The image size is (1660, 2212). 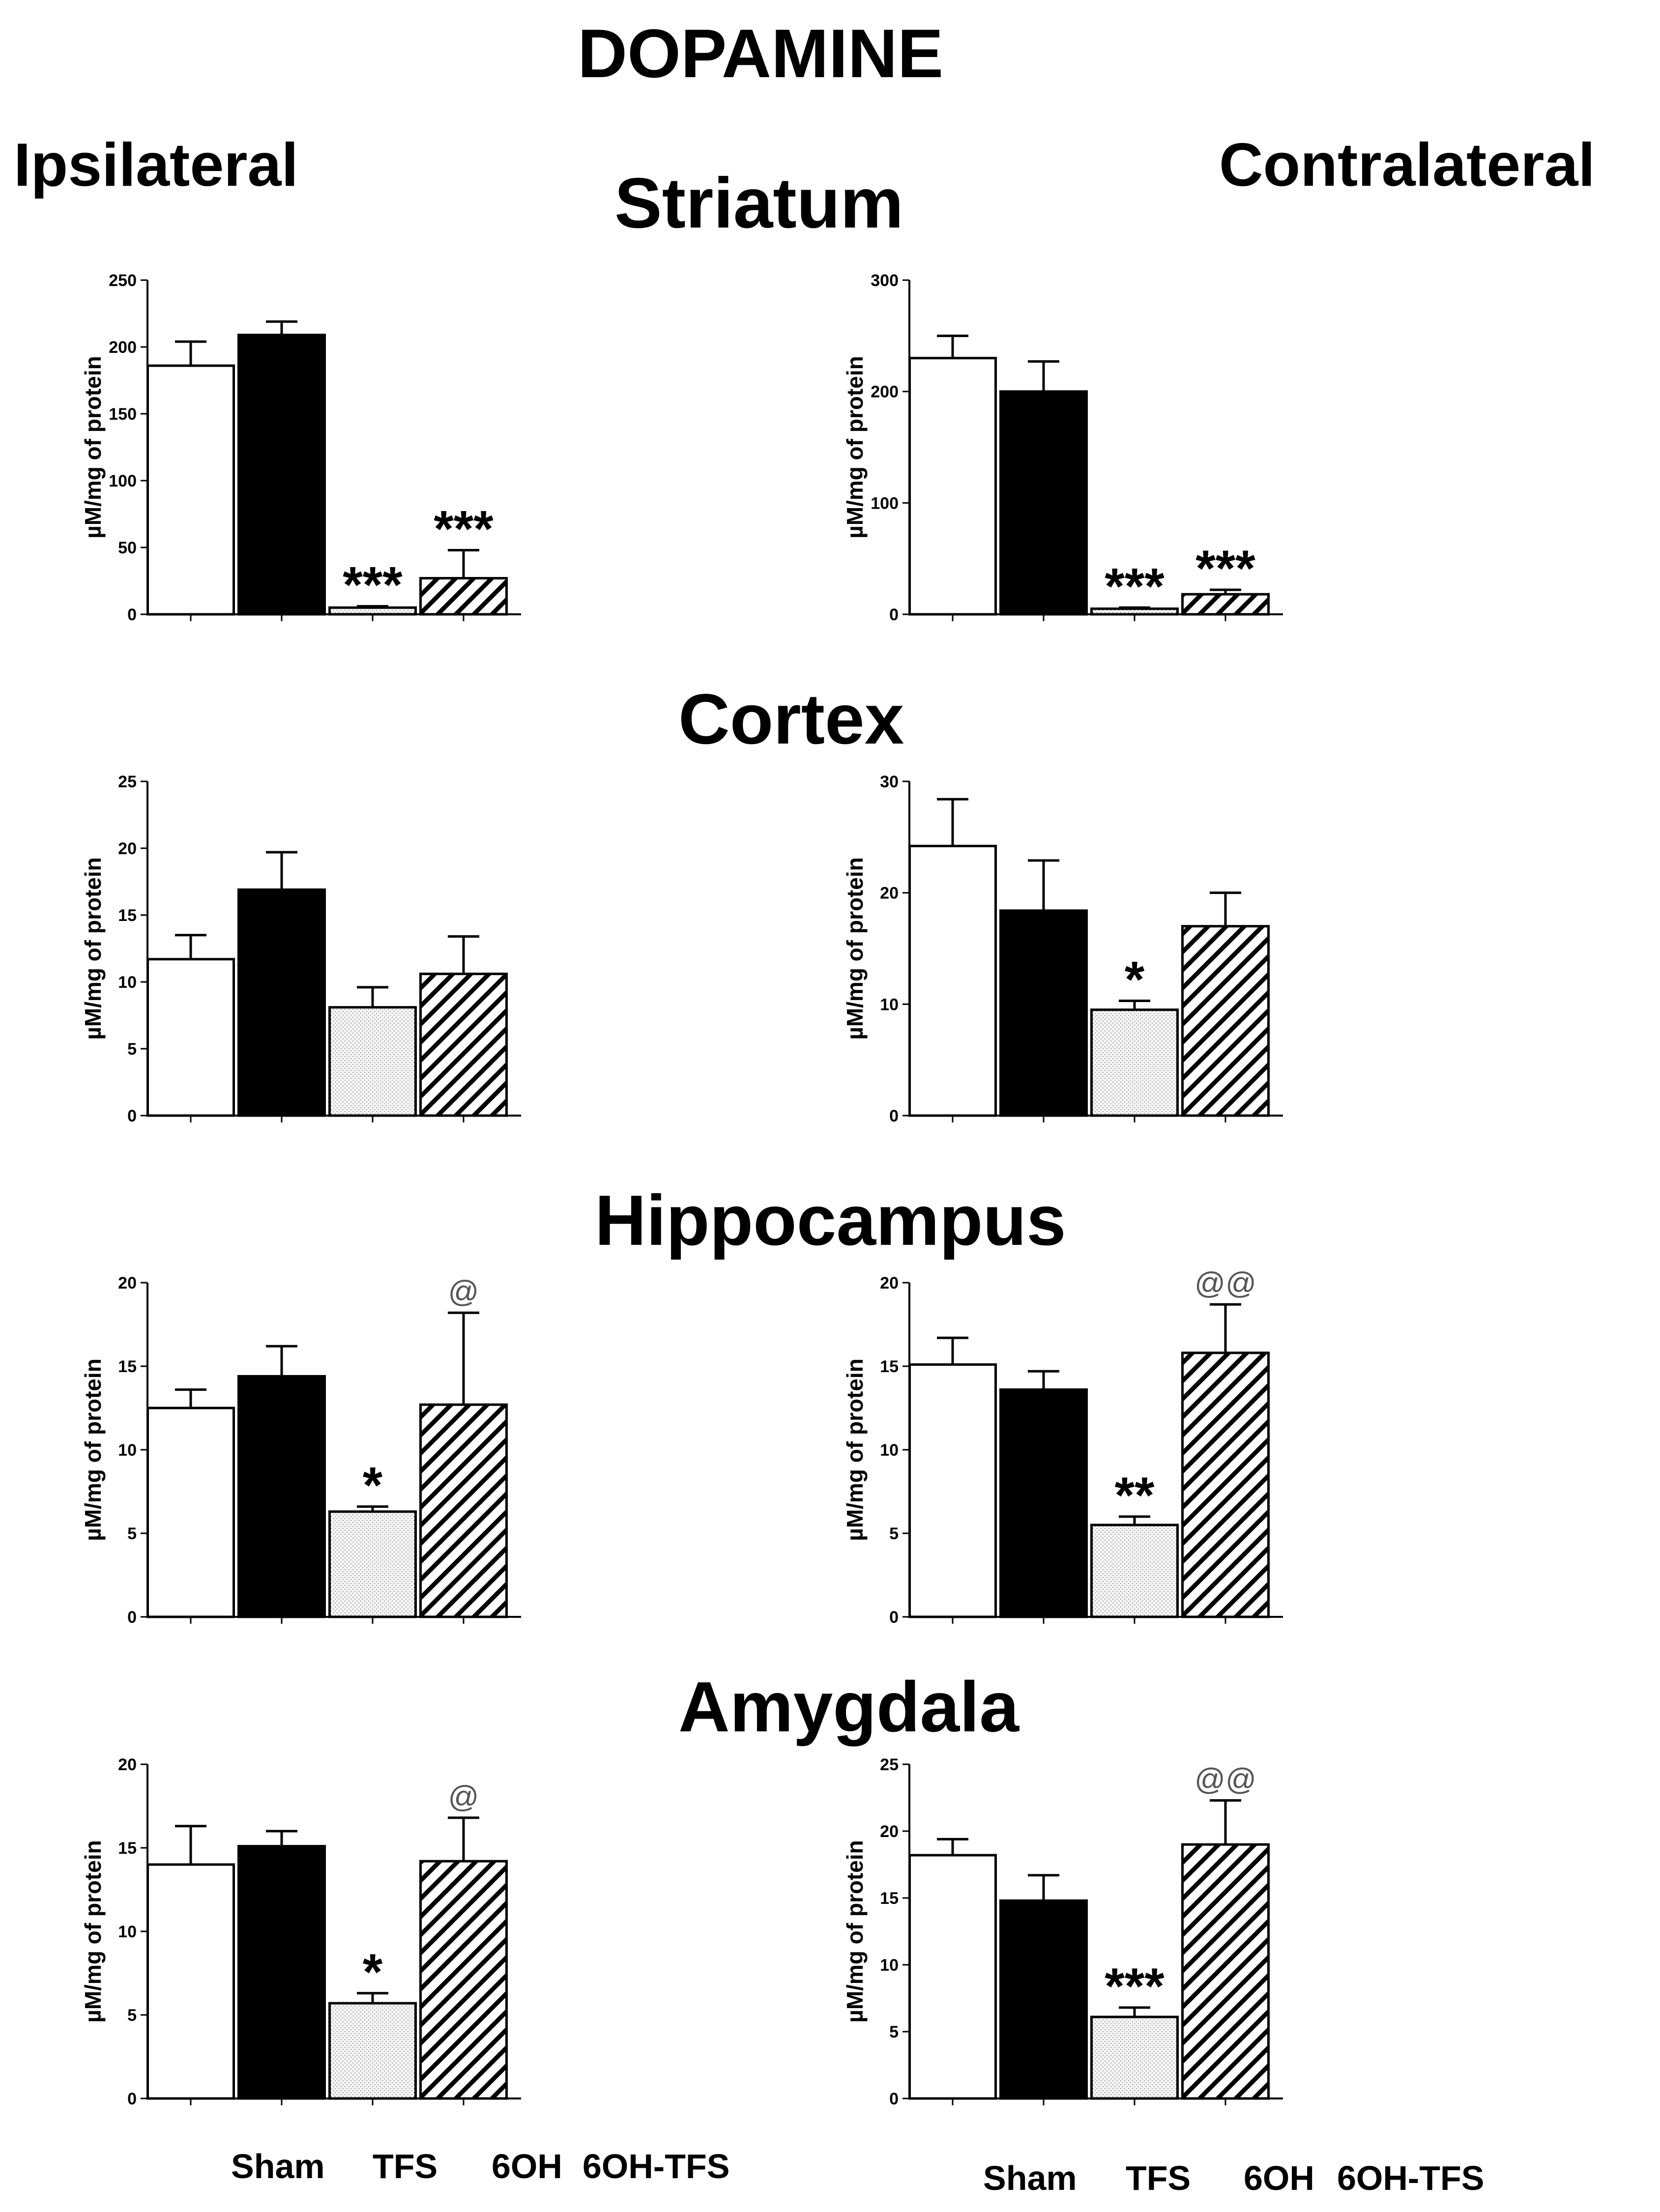 I want to click on category-label-6oh-right: 6OH, so click(x=1279, y=2178).